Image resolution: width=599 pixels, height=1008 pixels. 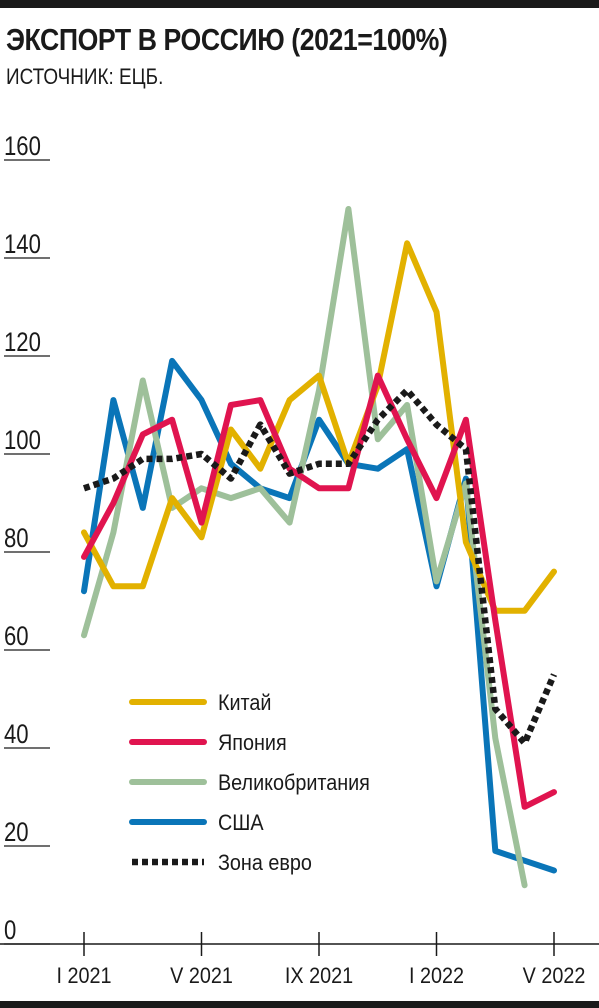 I want to click on x-tick-label-1: V 2021, so click(x=201, y=976).